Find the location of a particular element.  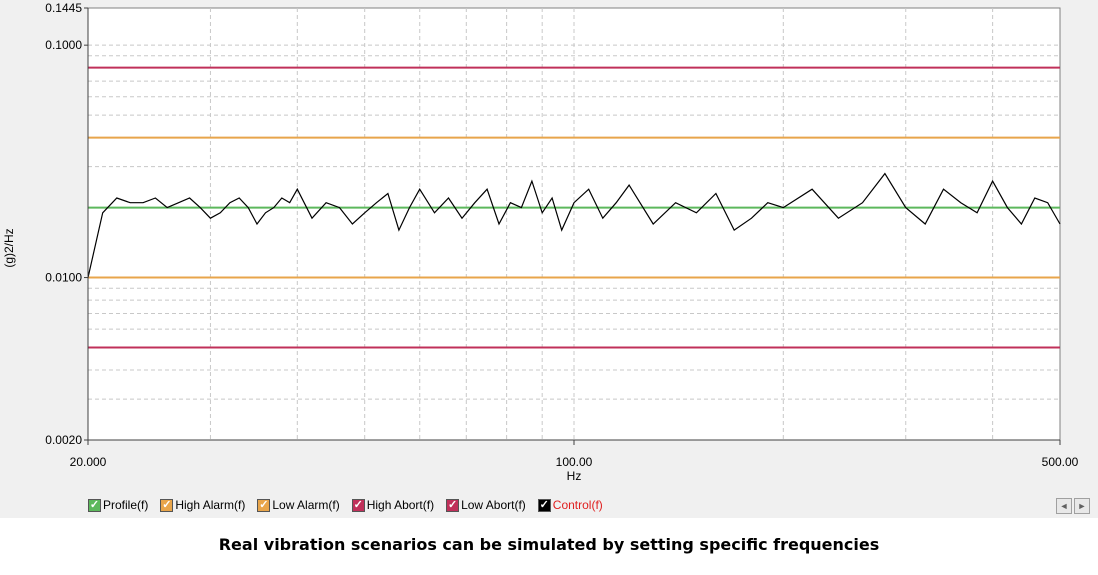

legend-item: ✓ High Abort(f) is located at coordinates (393, 505).